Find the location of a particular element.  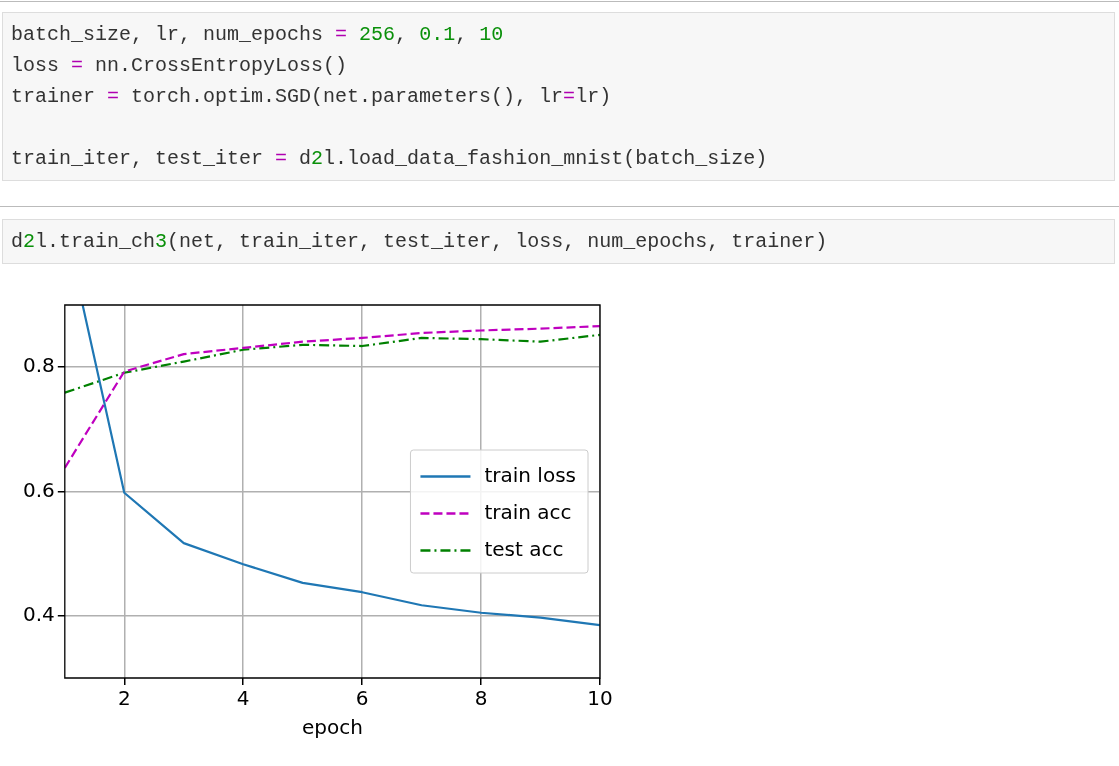

x-axis-title: epoch is located at coordinates (332, 727).